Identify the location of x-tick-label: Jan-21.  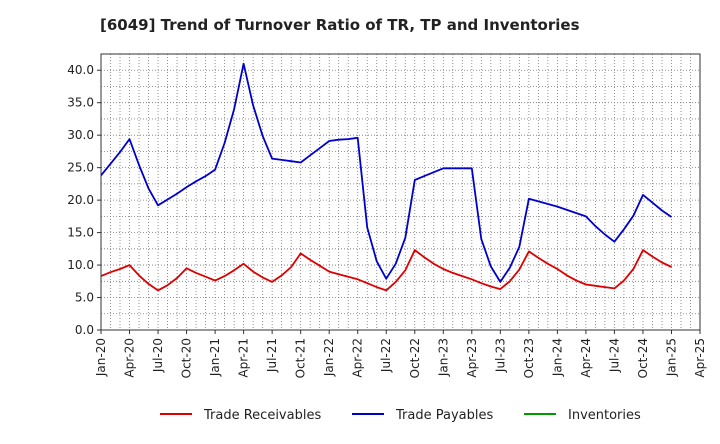
(215, 357).